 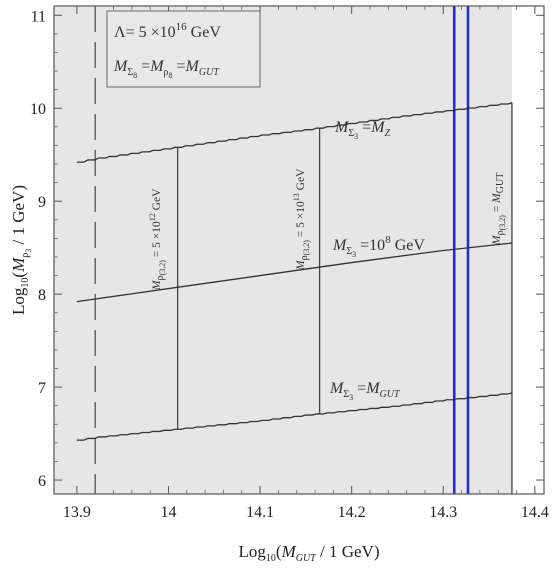 I want to click on y-tick-label: 7, so click(x=42, y=388).